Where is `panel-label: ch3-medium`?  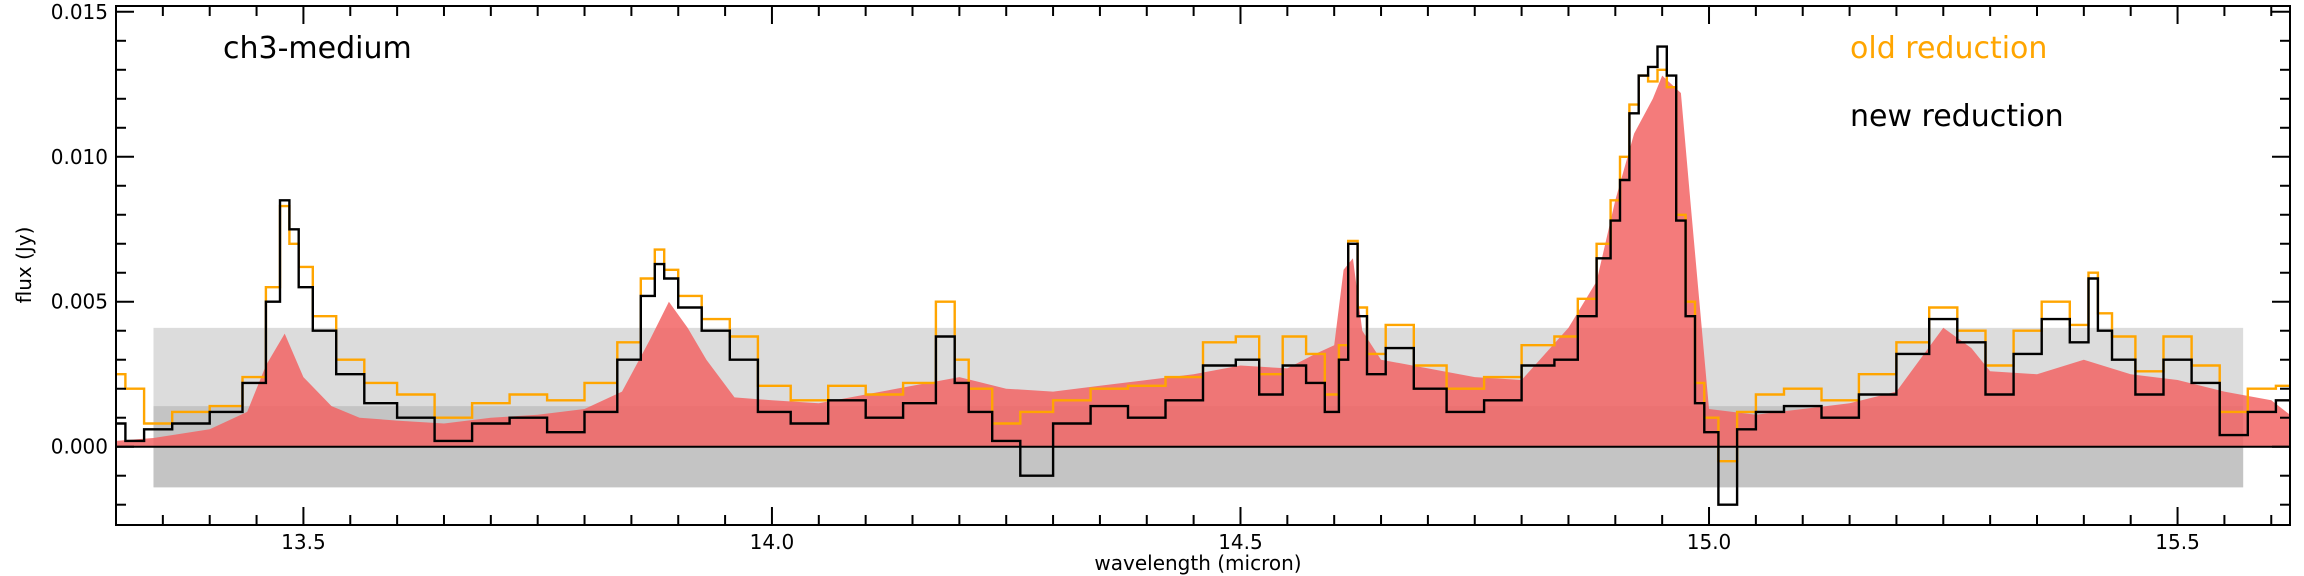 panel-label: ch3-medium is located at coordinates (317, 48).